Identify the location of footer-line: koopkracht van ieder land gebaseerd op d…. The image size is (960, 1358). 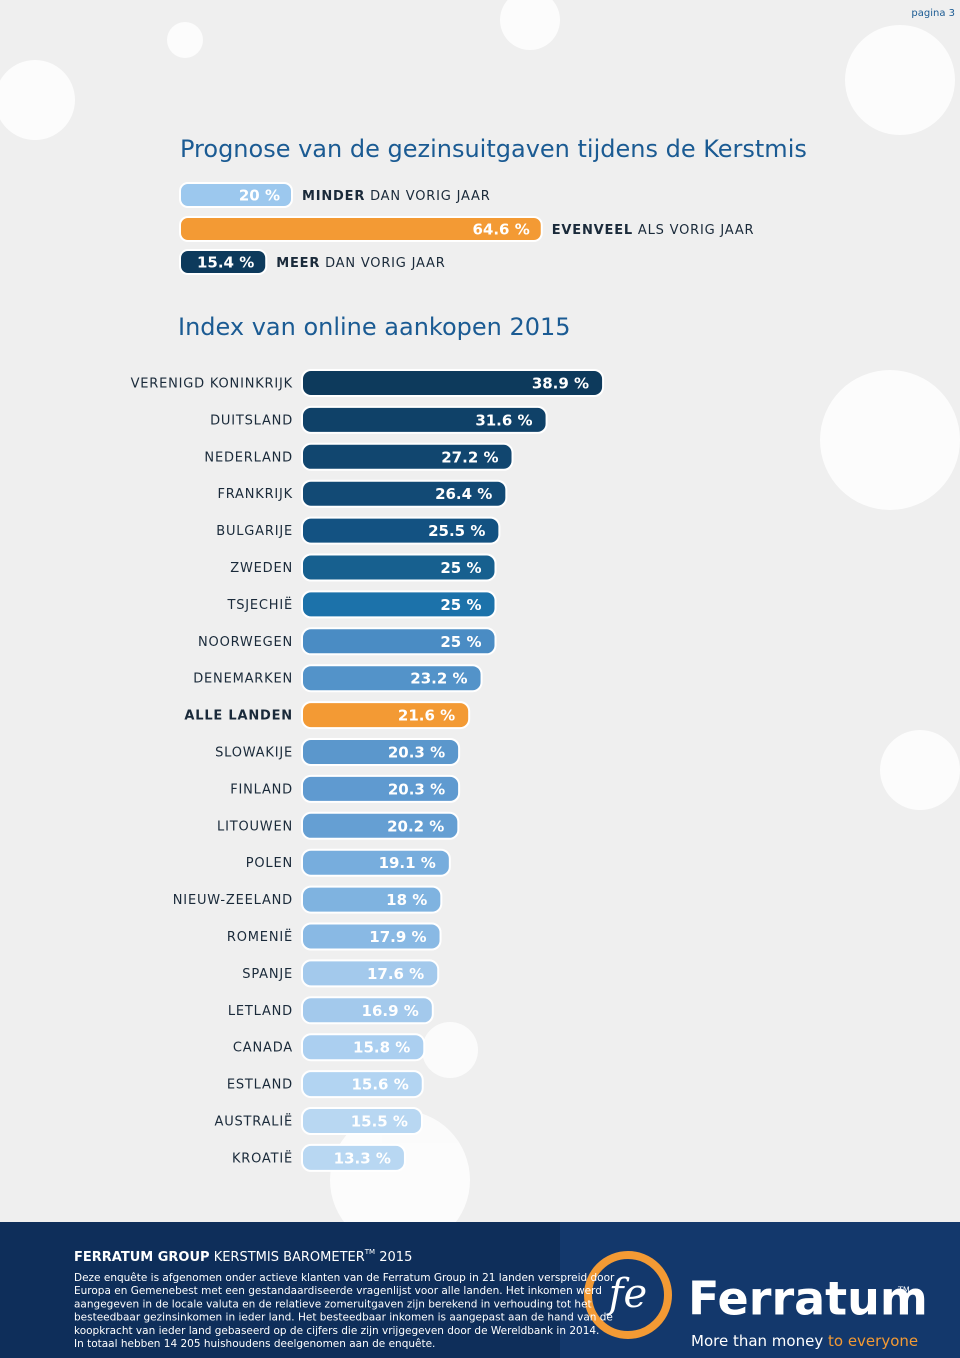
(336, 1331).